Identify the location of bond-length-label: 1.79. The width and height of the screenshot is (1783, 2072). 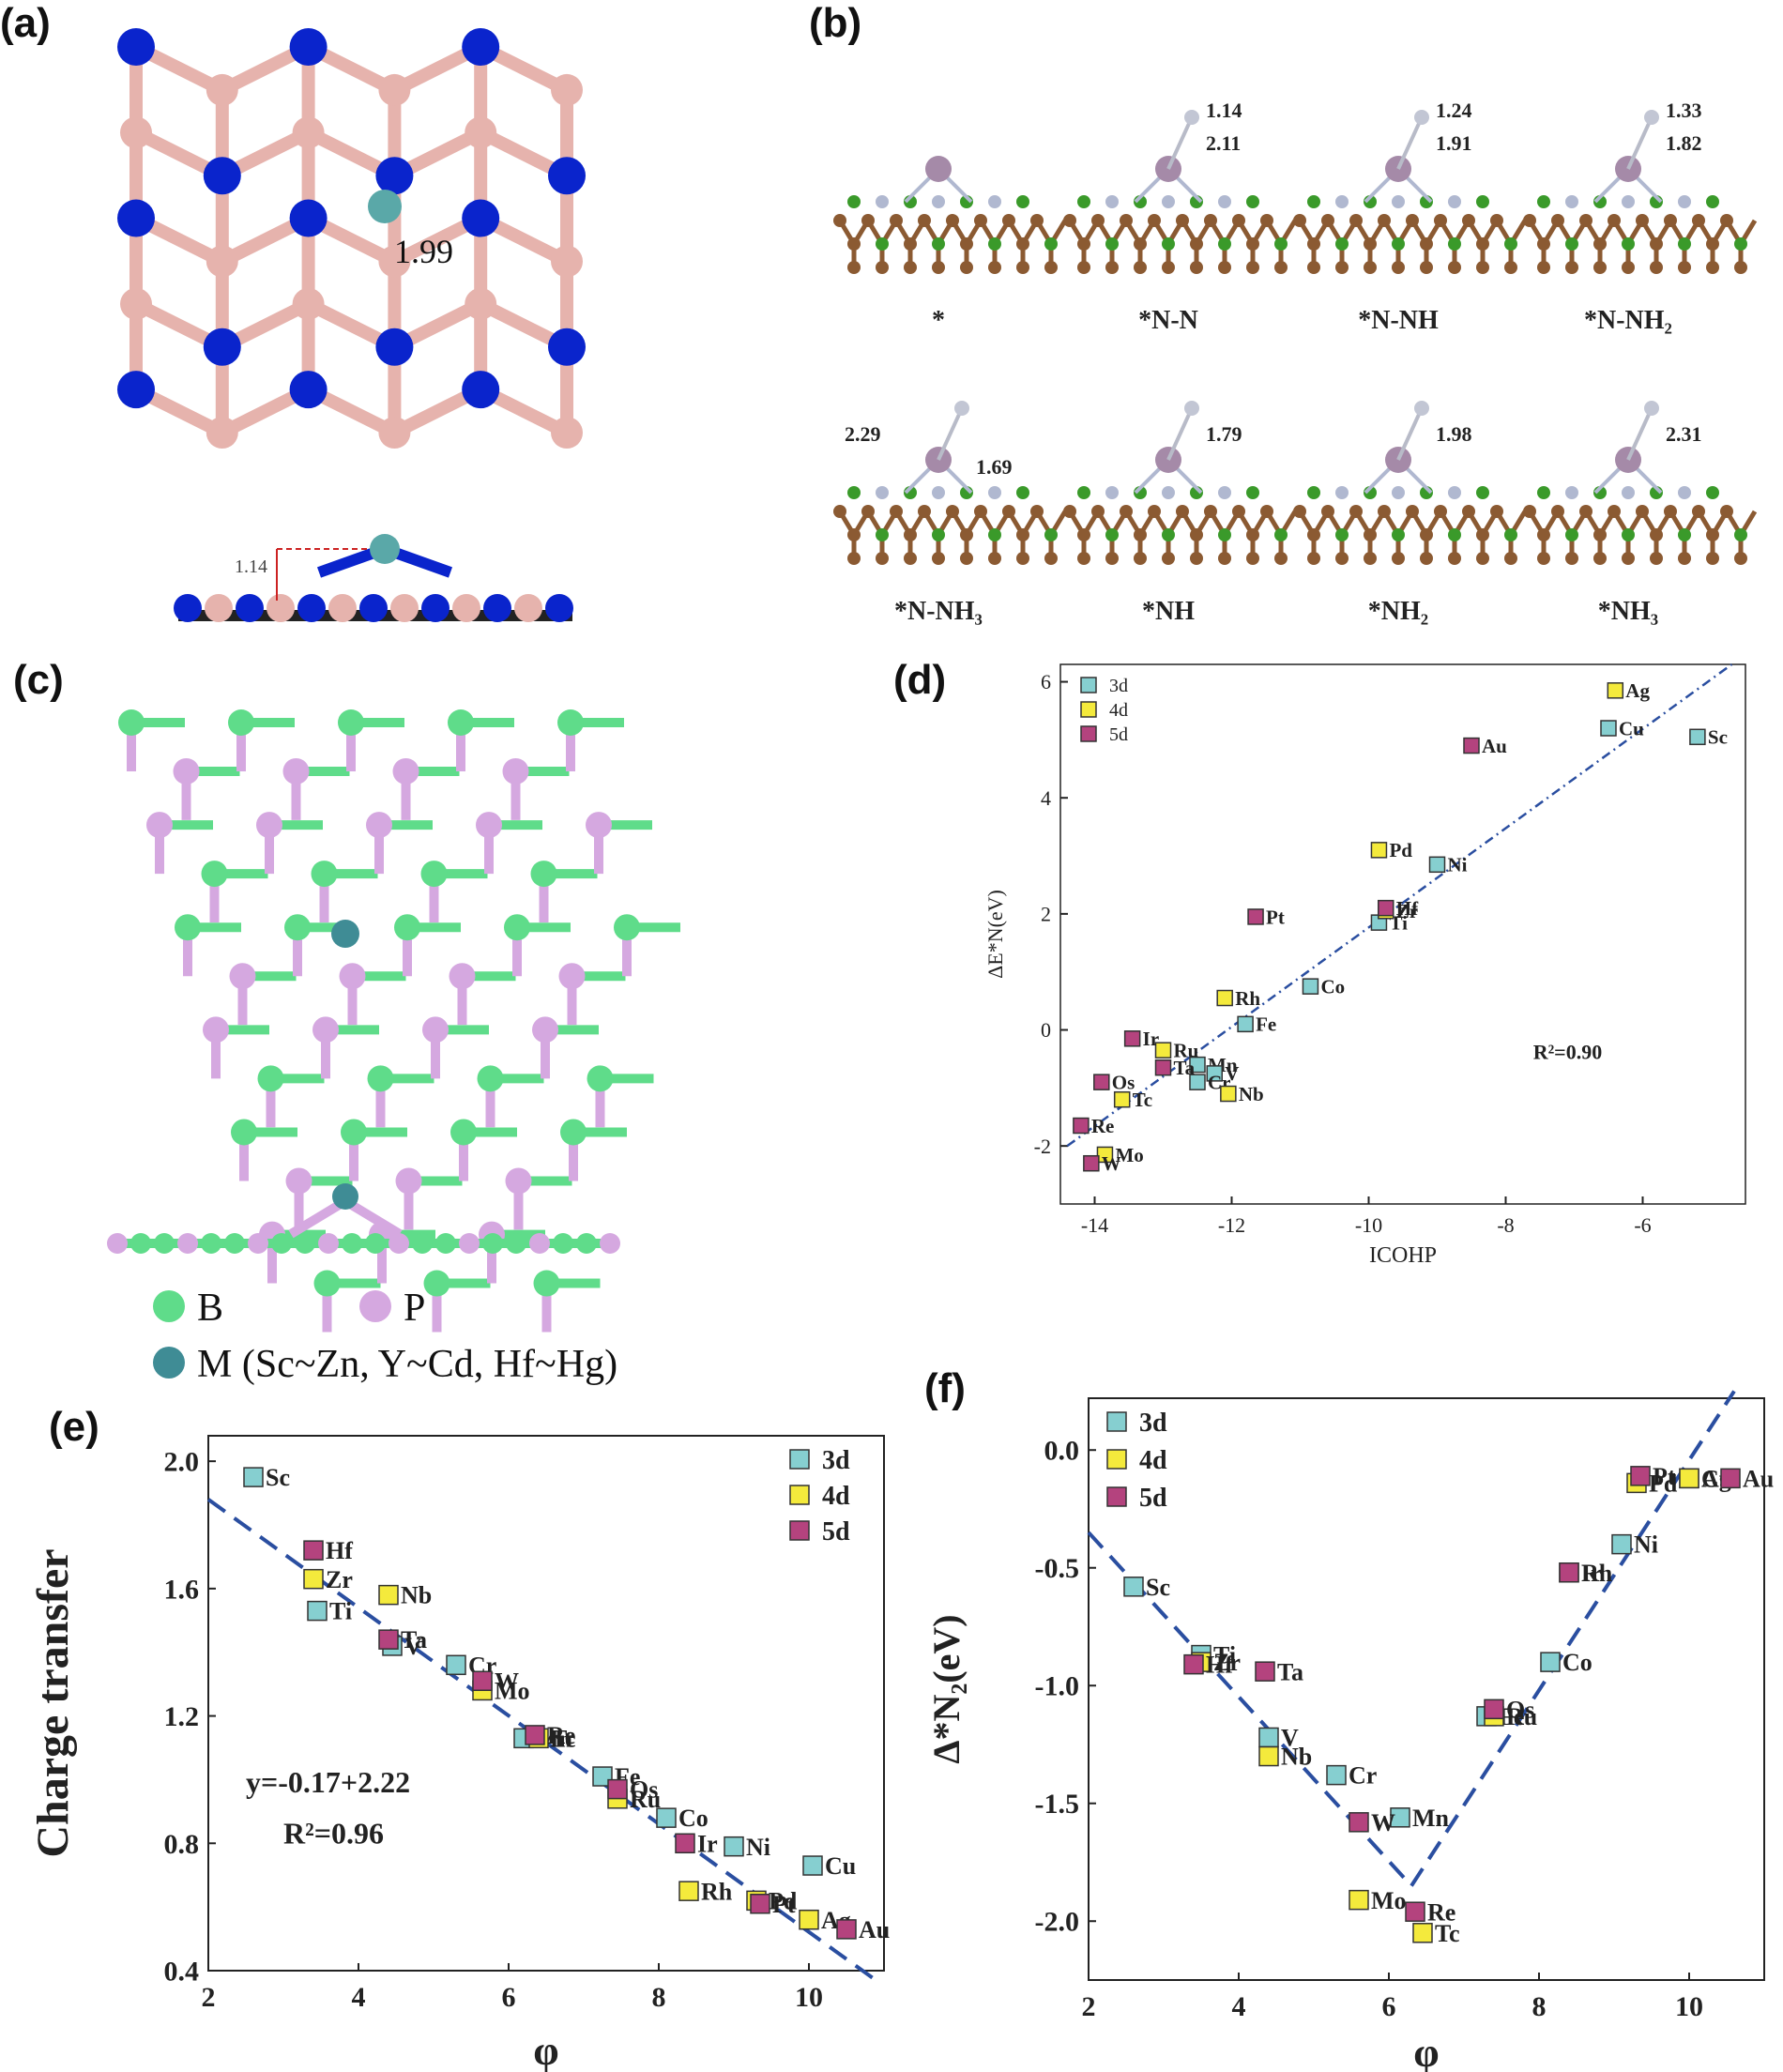
(1224, 434).